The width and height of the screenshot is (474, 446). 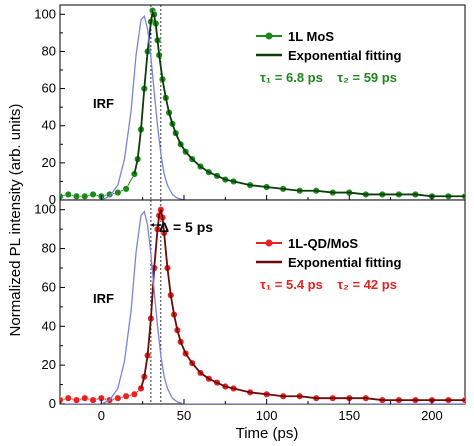 What do you see at coordinates (152, 225) in the screenshot?
I see `delta-arrow-head-left` at bounding box center [152, 225].